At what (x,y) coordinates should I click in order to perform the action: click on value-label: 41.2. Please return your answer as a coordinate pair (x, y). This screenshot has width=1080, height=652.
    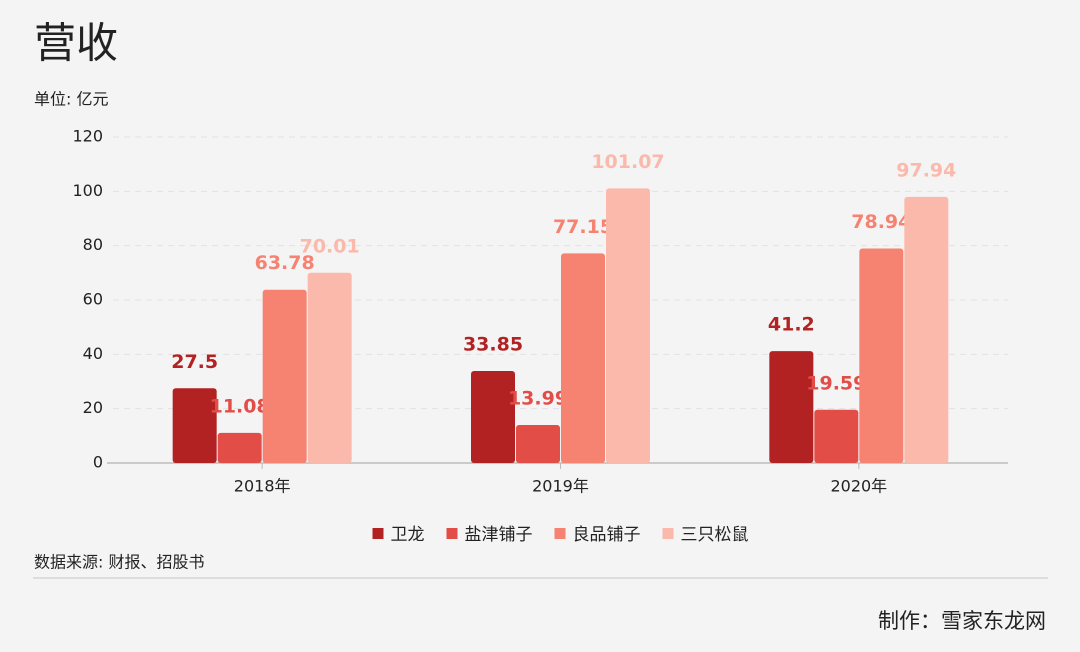
    Looking at the image, I should click on (791, 325).